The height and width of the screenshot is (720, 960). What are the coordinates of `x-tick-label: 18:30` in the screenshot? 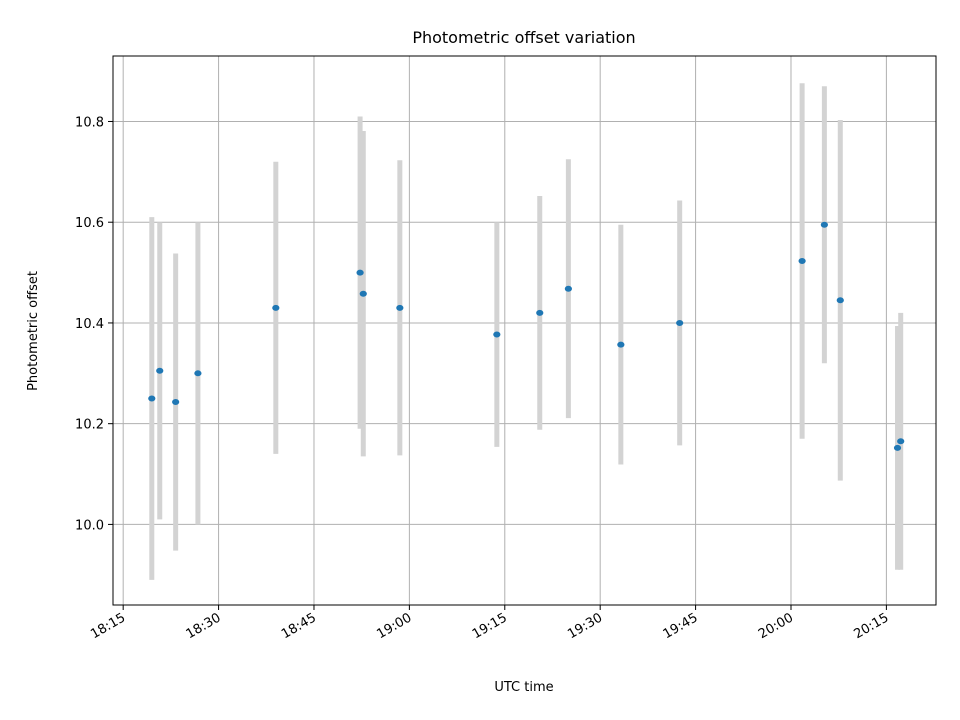 It's located at (204, 626).